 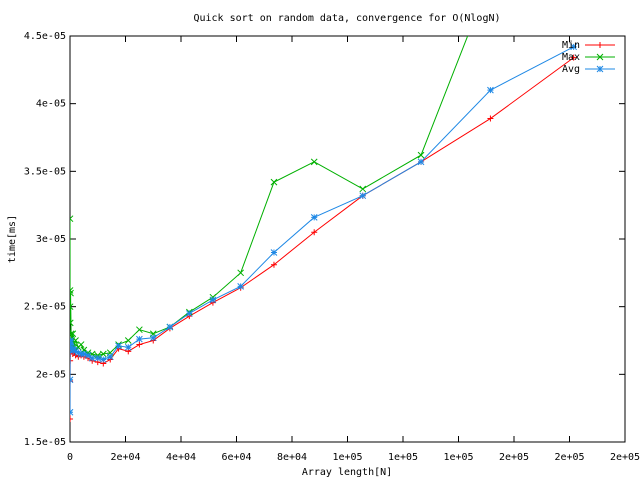 I want to click on y-tick-label: 1.5e-05, so click(x=45, y=442).